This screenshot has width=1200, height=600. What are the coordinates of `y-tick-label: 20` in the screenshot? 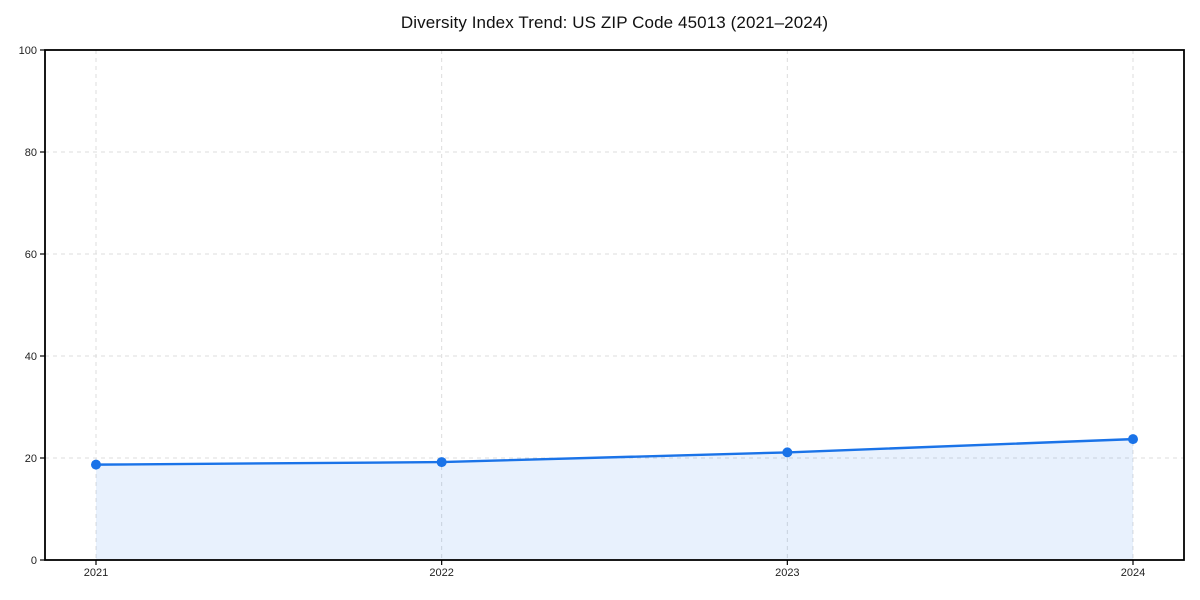 It's located at (31, 459).